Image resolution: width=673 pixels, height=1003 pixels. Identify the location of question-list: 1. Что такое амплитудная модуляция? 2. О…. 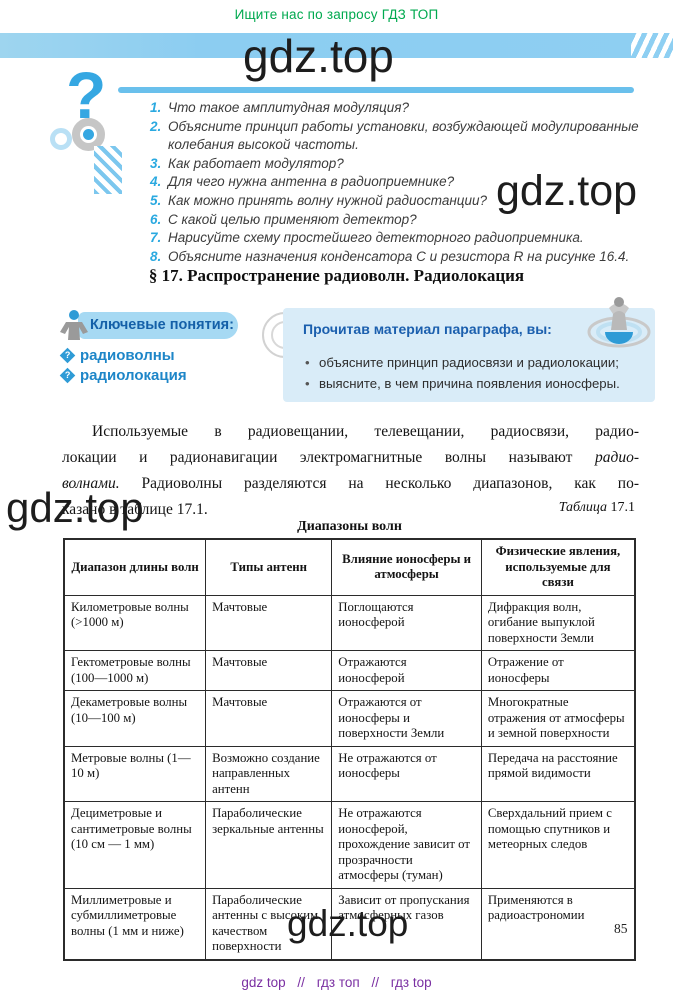
(396, 182).